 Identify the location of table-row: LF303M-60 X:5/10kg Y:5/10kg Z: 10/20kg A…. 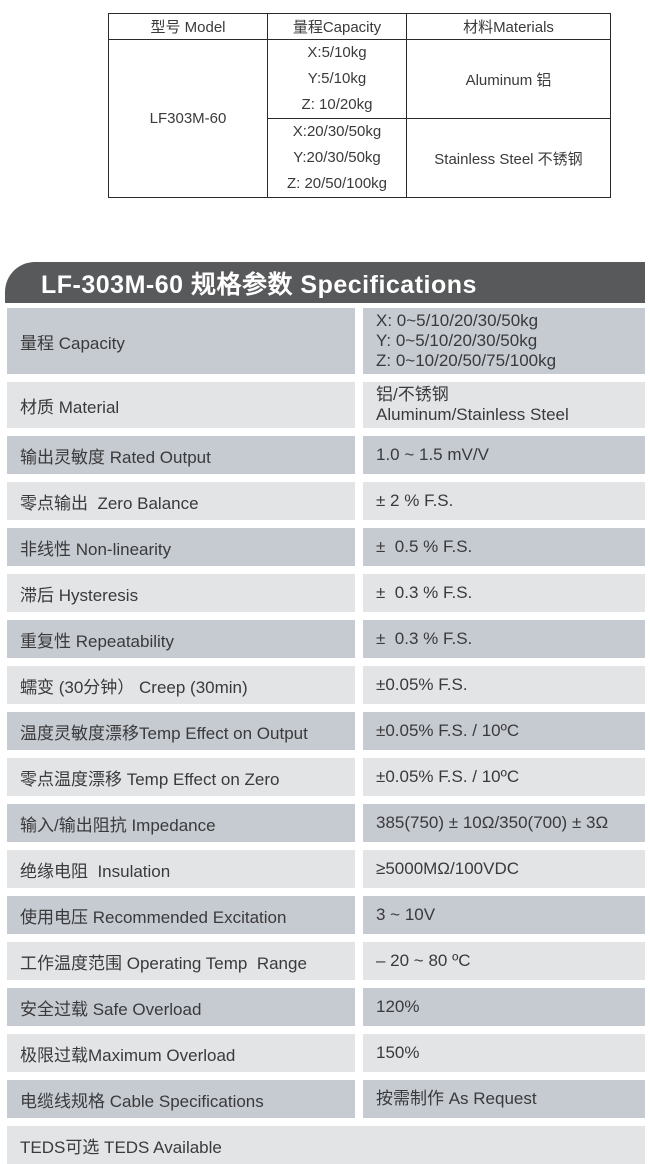
(359, 118).